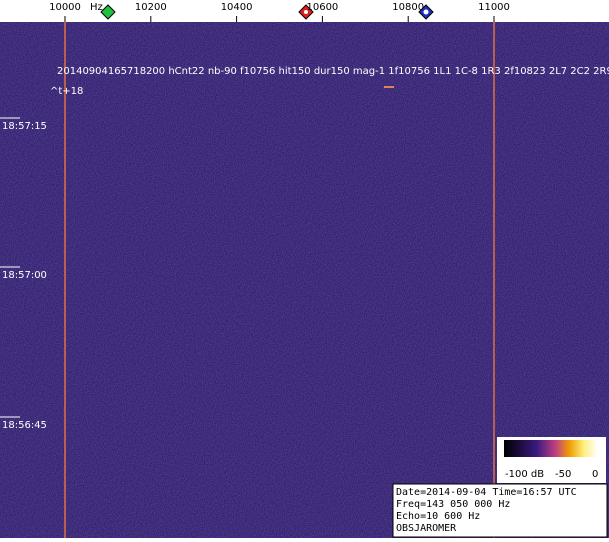 The image size is (609, 542). What do you see at coordinates (96, 7) in the screenshot?
I see `freq-unit: Hz` at bounding box center [96, 7].